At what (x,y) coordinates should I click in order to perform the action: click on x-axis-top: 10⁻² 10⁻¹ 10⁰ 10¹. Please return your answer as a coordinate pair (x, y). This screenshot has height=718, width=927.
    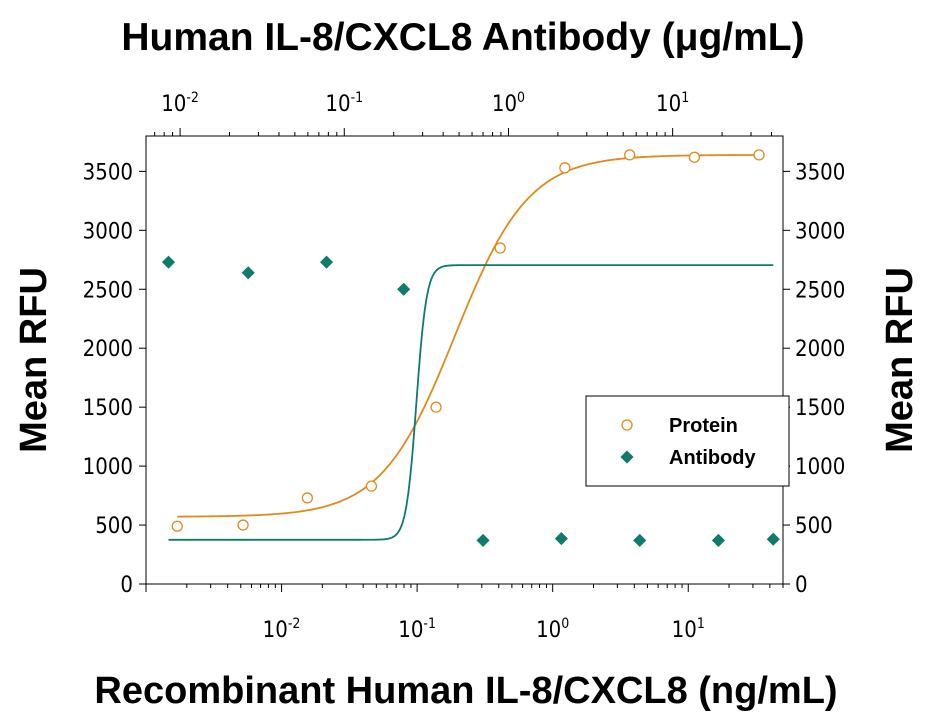
    Looking at the image, I should click on (463, 113).